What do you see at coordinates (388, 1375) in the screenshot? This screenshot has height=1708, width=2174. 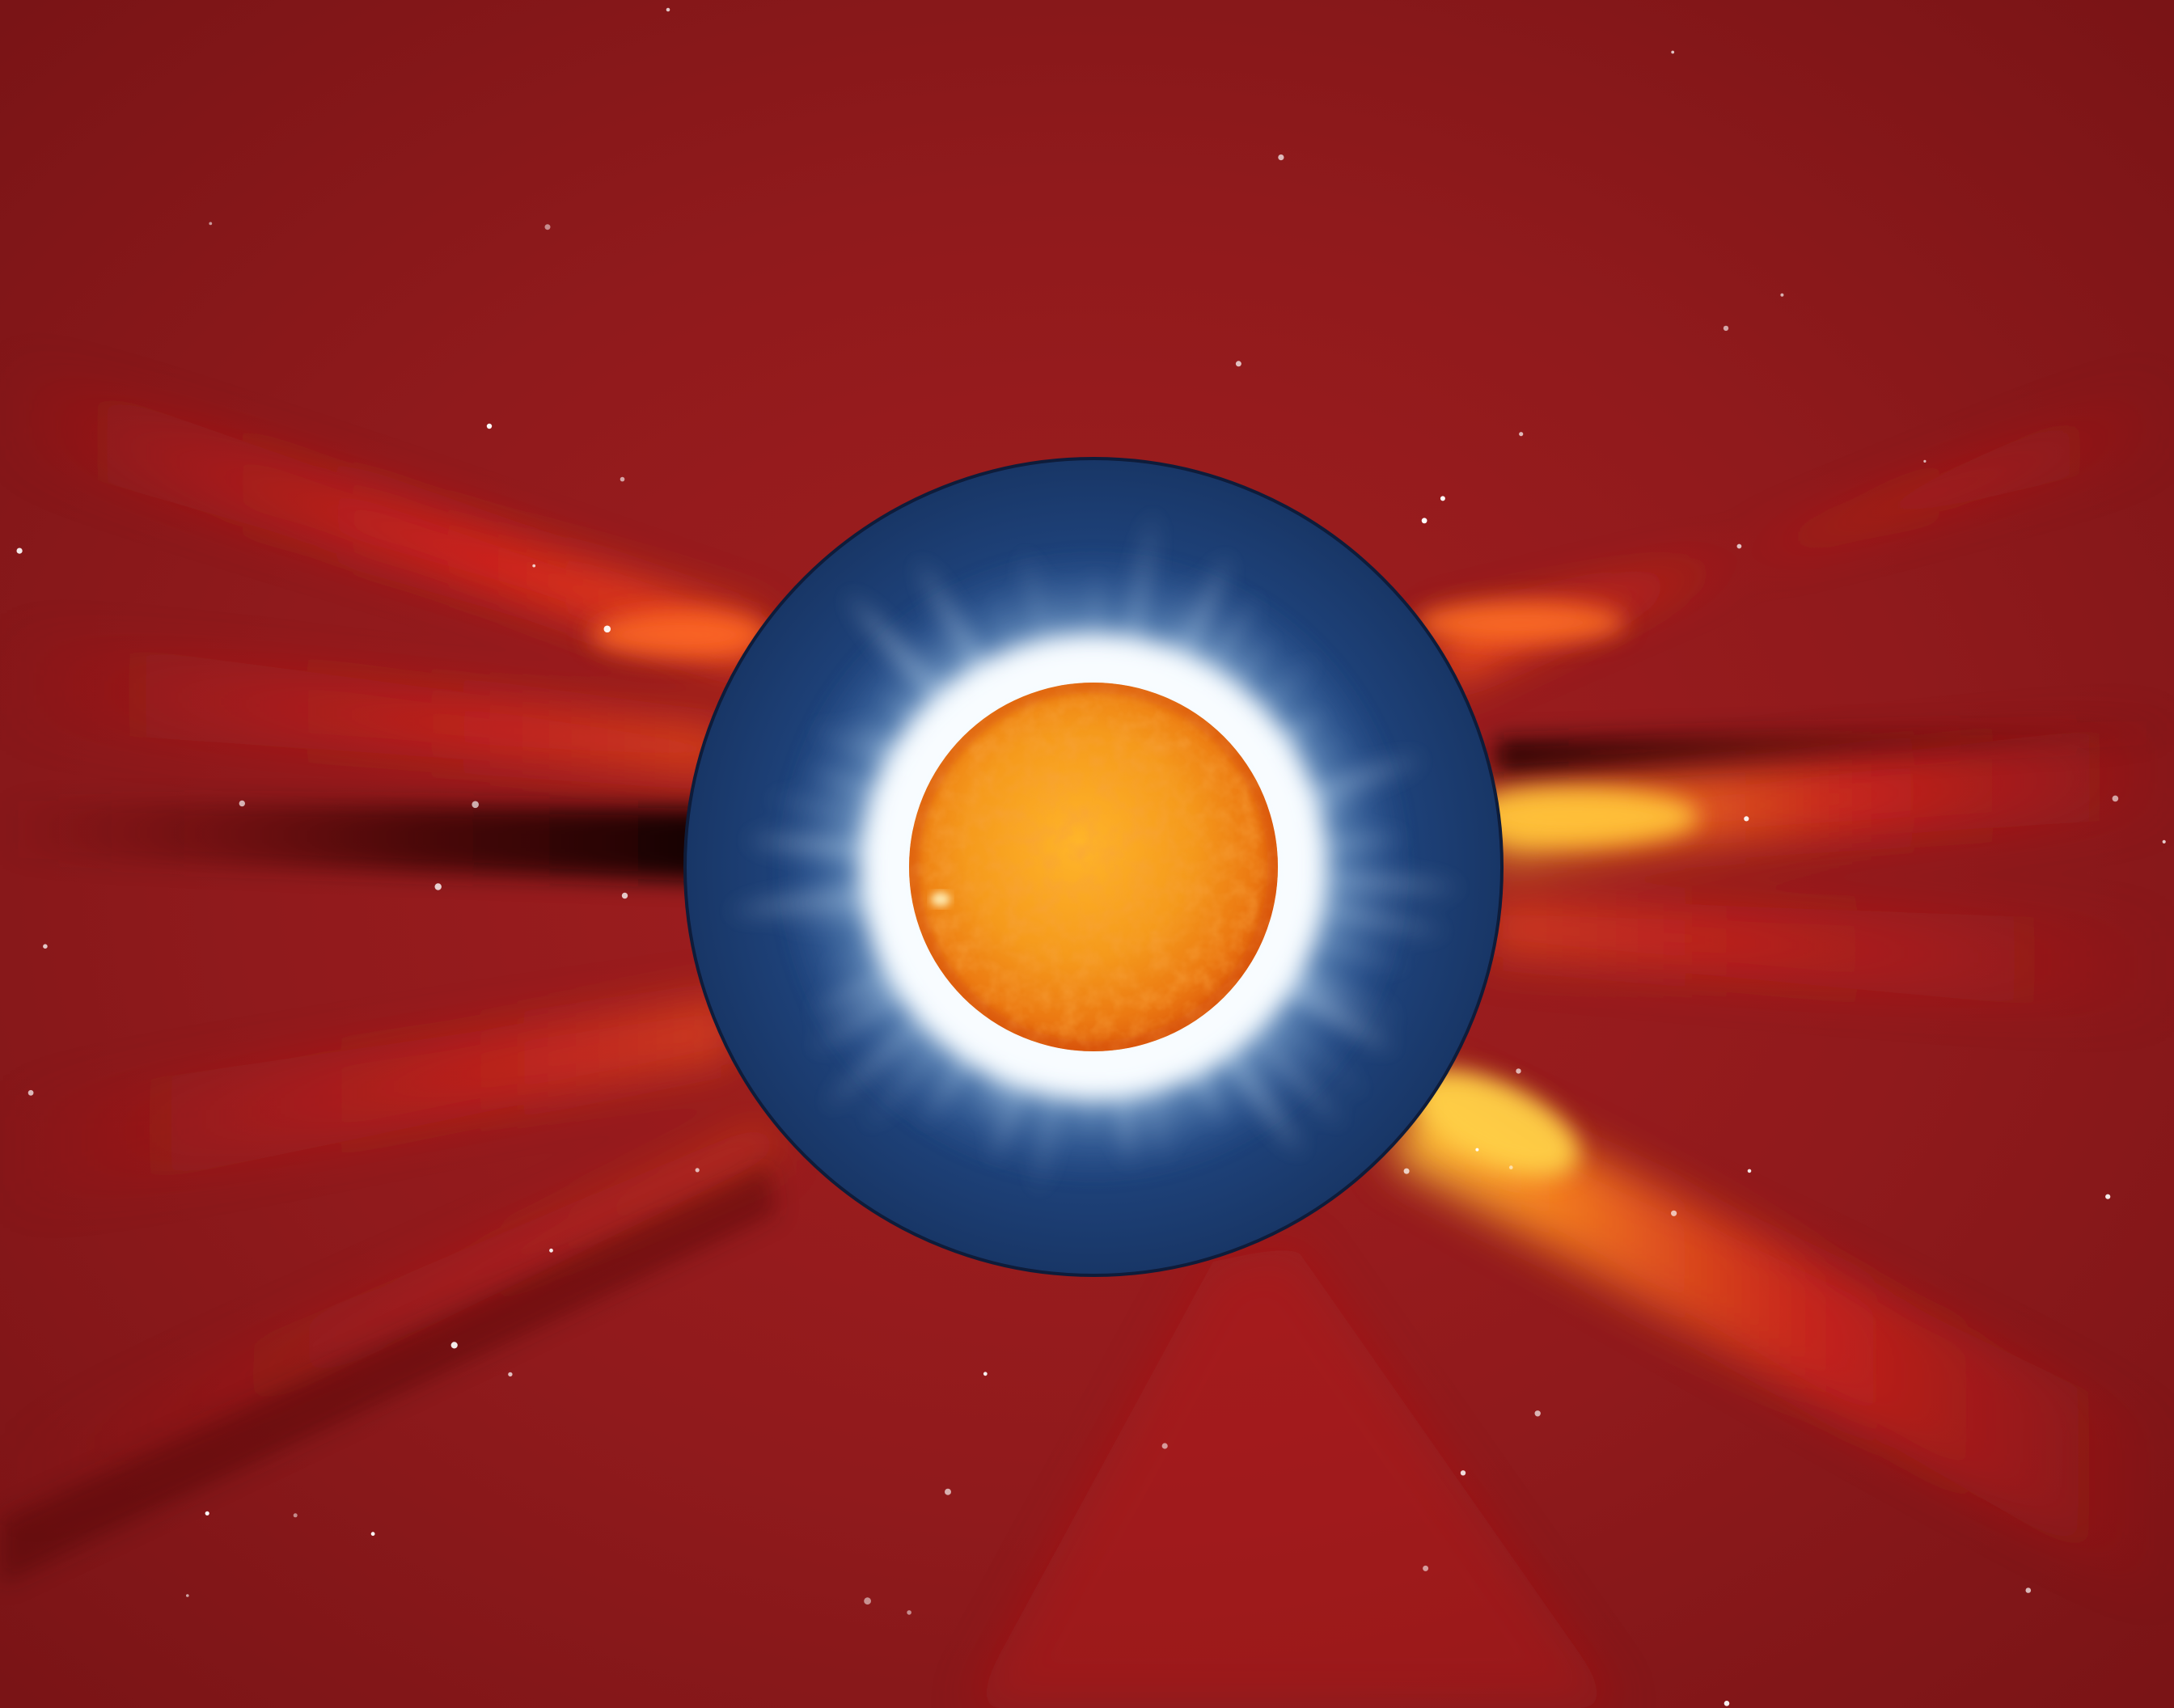 I see `dark-lane-lower-left` at bounding box center [388, 1375].